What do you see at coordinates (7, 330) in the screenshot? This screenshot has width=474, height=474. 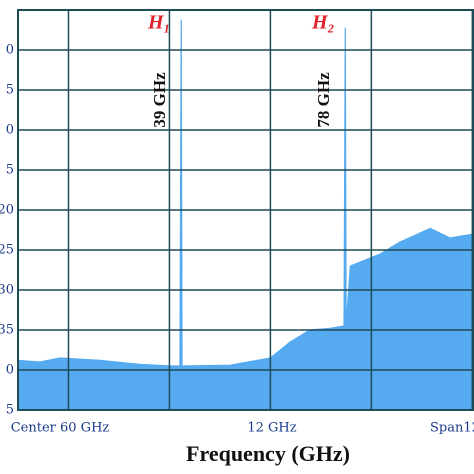 I see `y-tick-label: 35` at bounding box center [7, 330].